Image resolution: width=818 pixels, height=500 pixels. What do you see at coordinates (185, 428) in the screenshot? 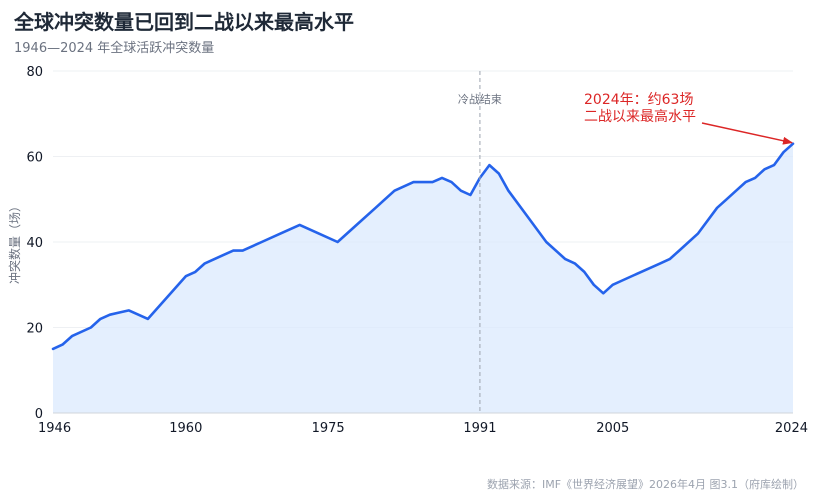
I see `x-tick-label: 1960` at bounding box center [185, 428].